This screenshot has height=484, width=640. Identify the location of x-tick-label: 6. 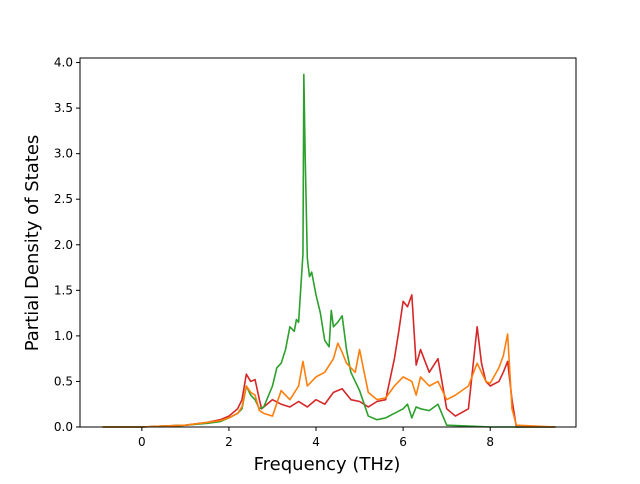
(403, 442).